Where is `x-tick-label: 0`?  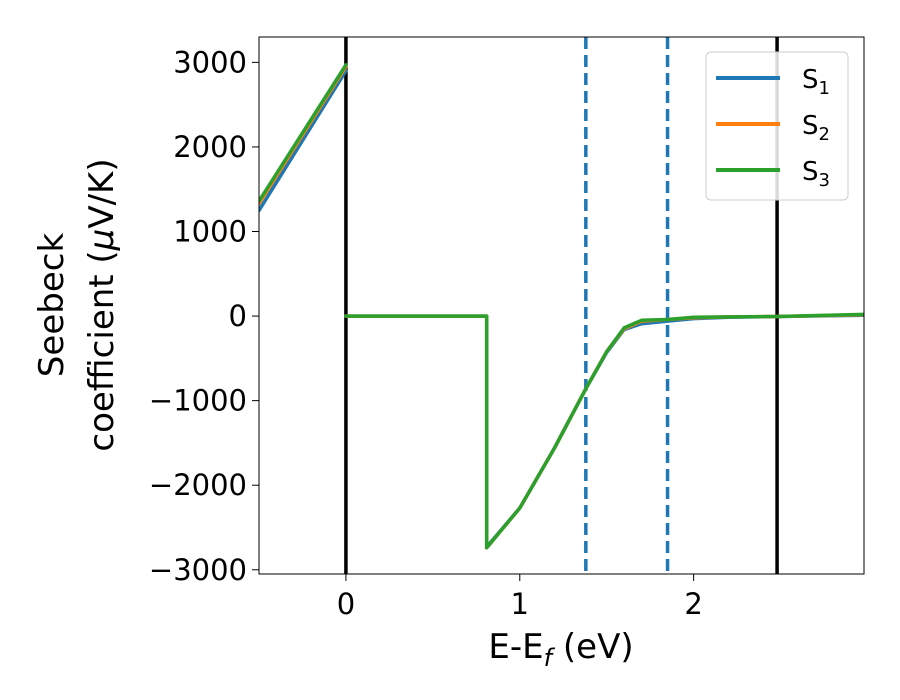
x-tick-label: 0 is located at coordinates (346, 604).